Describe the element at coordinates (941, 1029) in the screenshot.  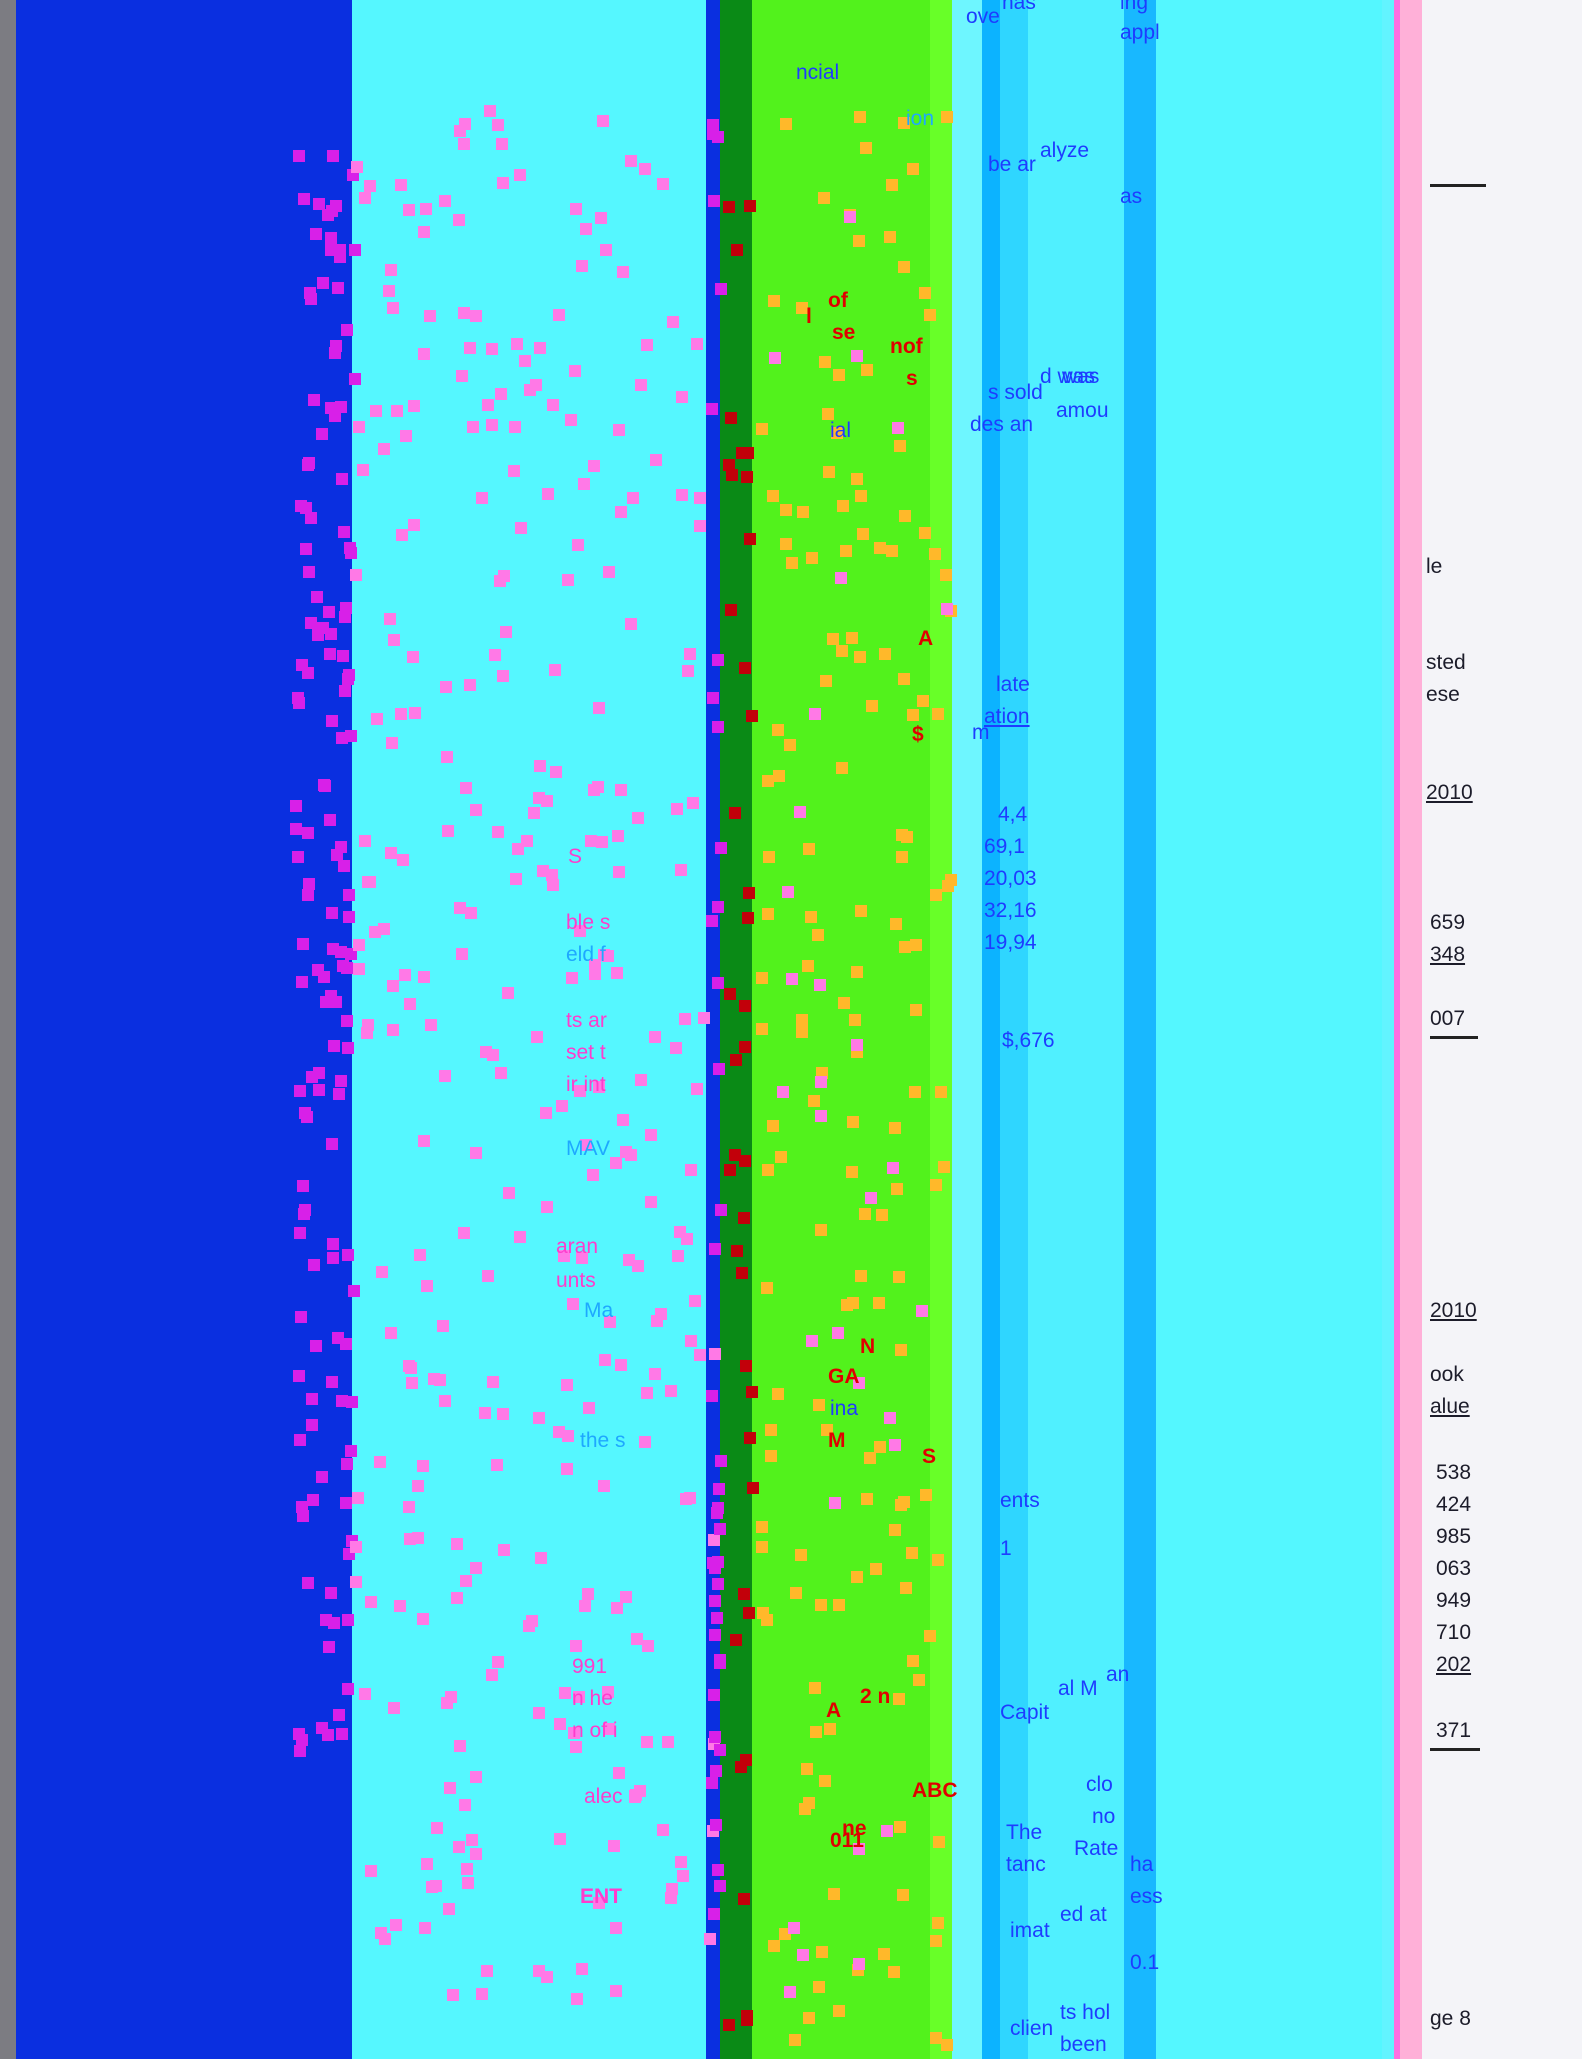
I see `light-green-band` at that location.